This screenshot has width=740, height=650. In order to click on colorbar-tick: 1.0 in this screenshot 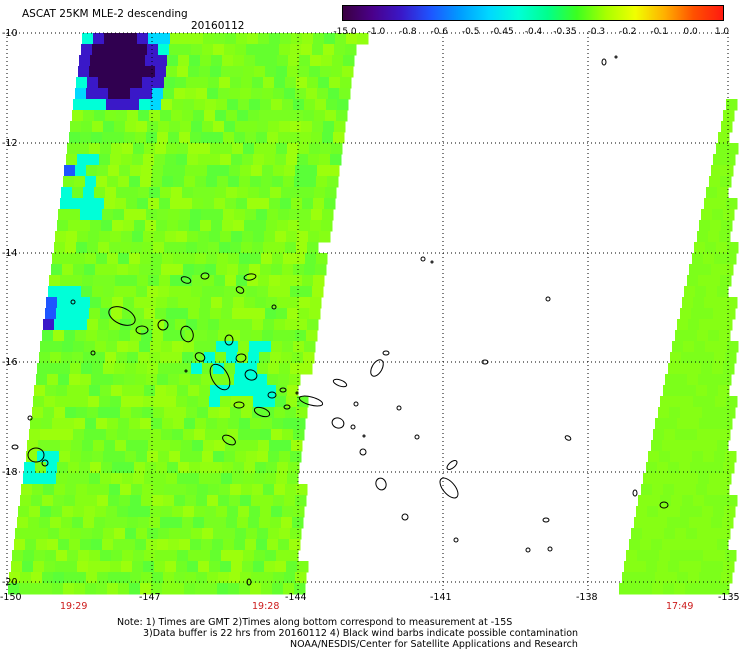, I will do `click(722, 32)`.